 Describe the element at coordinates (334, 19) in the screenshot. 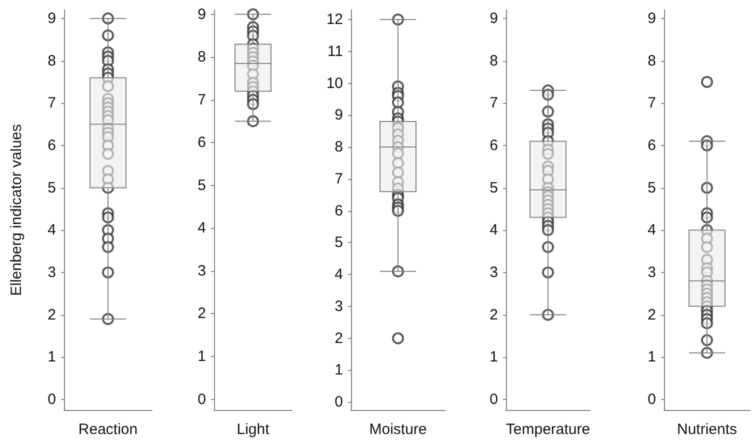

I see `y-tick-label: 12` at that location.